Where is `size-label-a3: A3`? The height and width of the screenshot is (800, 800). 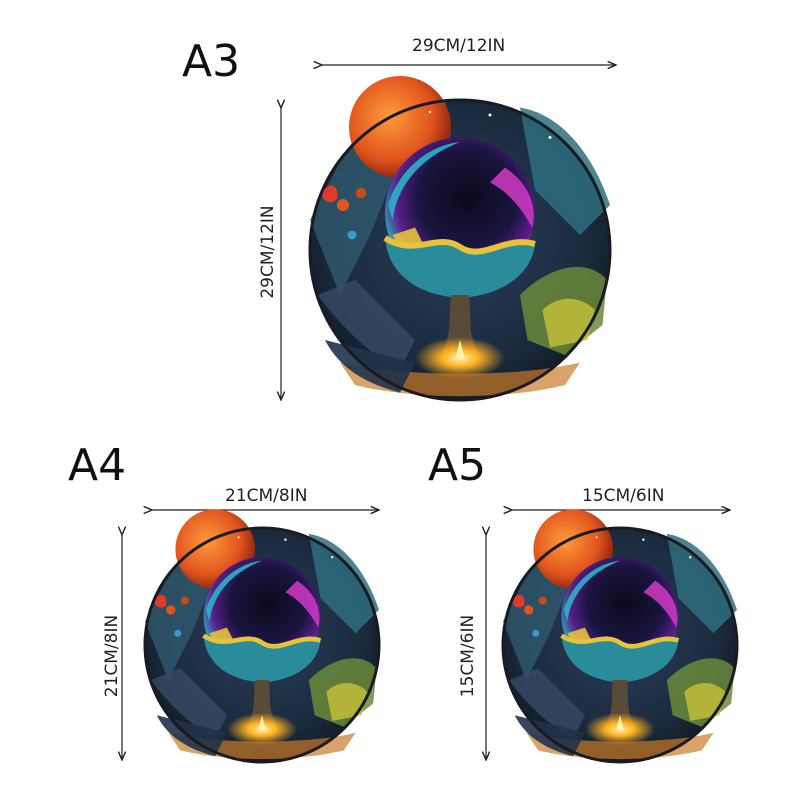
size-label-a3: A3 is located at coordinates (211, 61).